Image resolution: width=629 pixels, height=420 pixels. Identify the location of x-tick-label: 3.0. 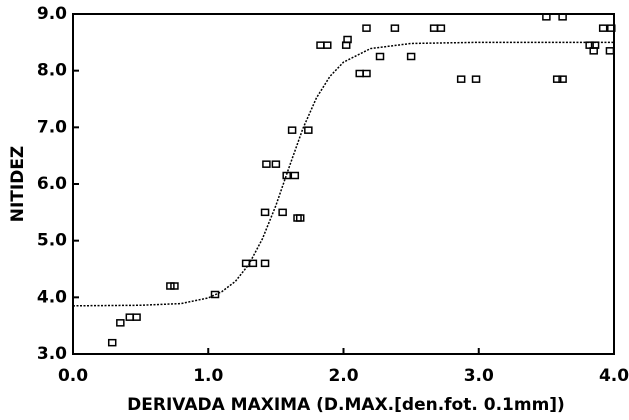
(479, 376).